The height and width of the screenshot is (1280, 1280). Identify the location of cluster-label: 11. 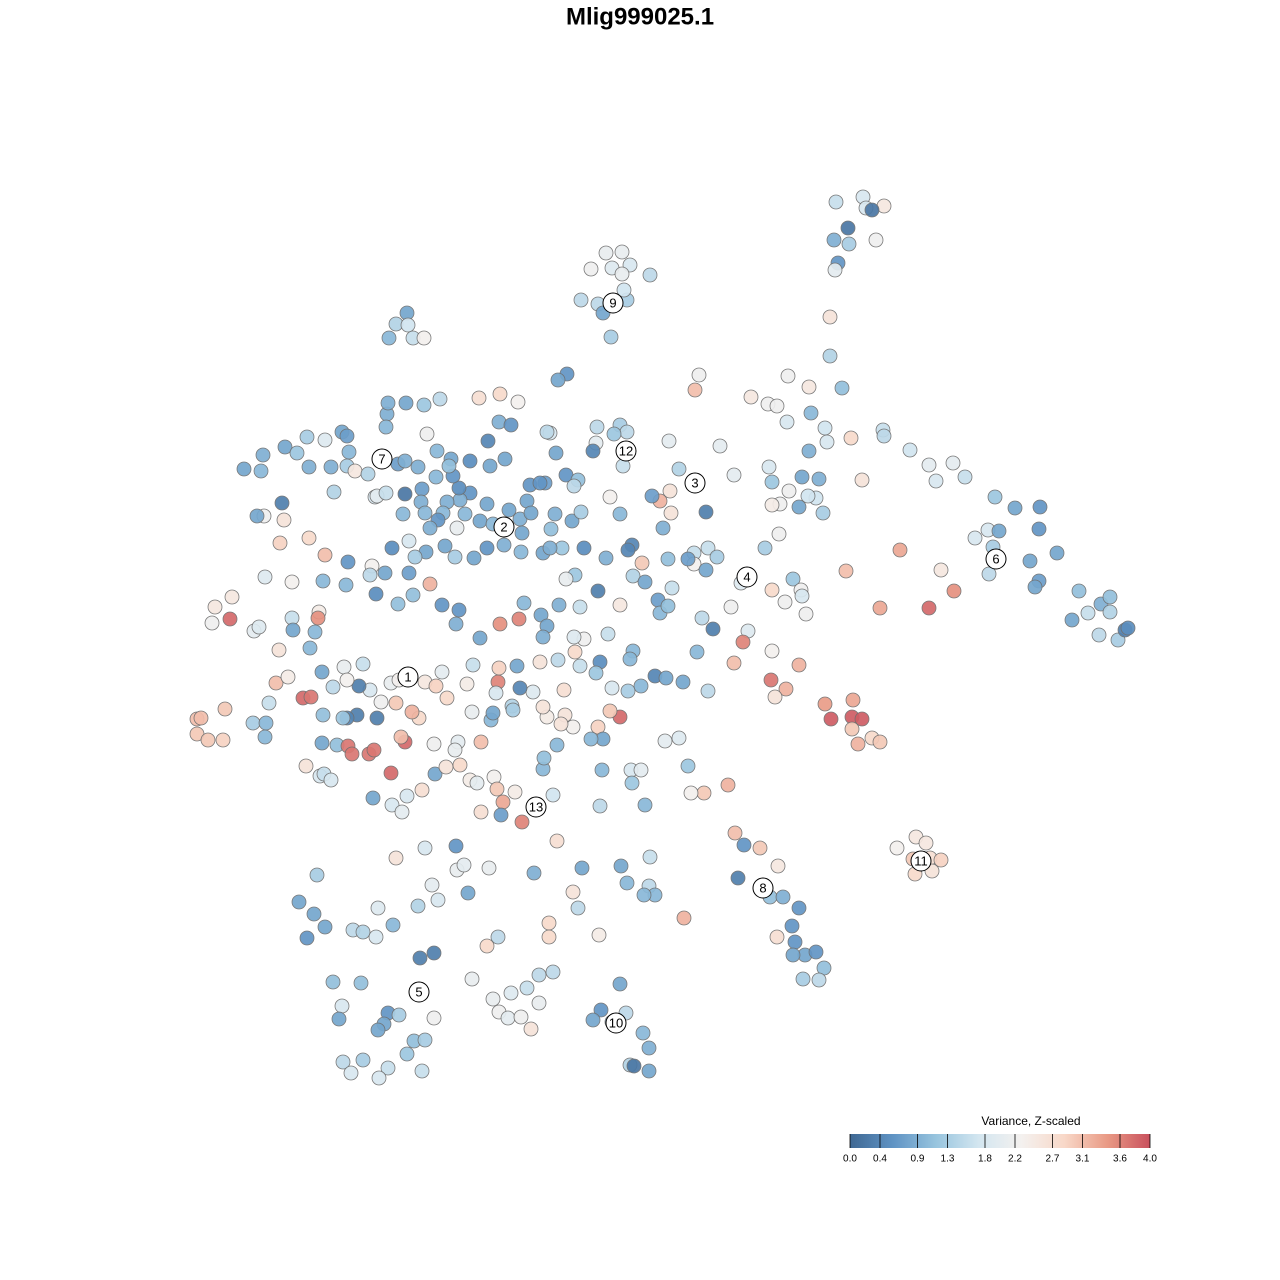
(921, 860).